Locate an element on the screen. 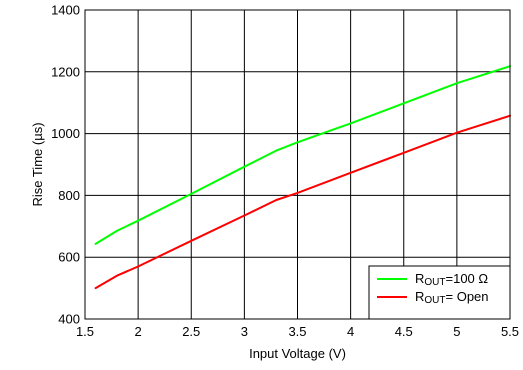 The height and width of the screenshot is (370, 523). x-tick-label: 2.5 is located at coordinates (191, 331).